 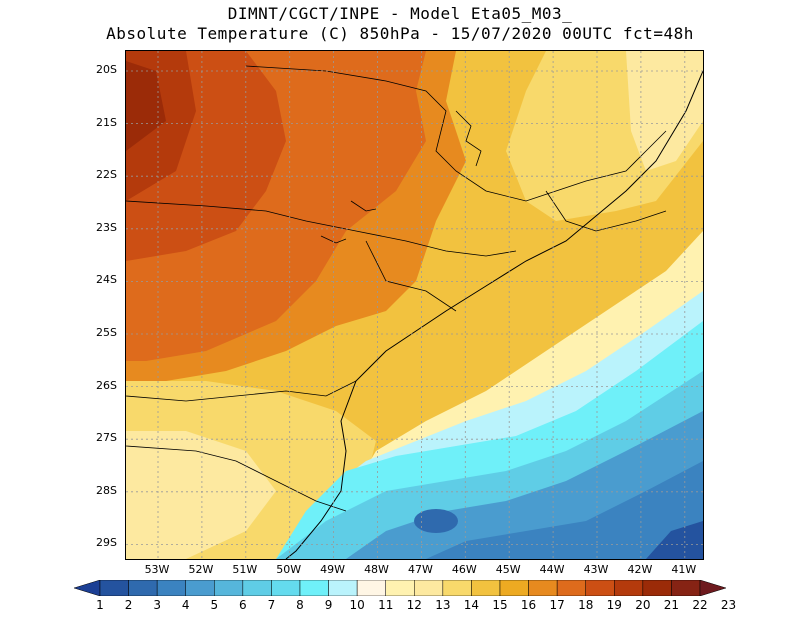 I want to click on lon-label: 51W, so click(x=245, y=569).